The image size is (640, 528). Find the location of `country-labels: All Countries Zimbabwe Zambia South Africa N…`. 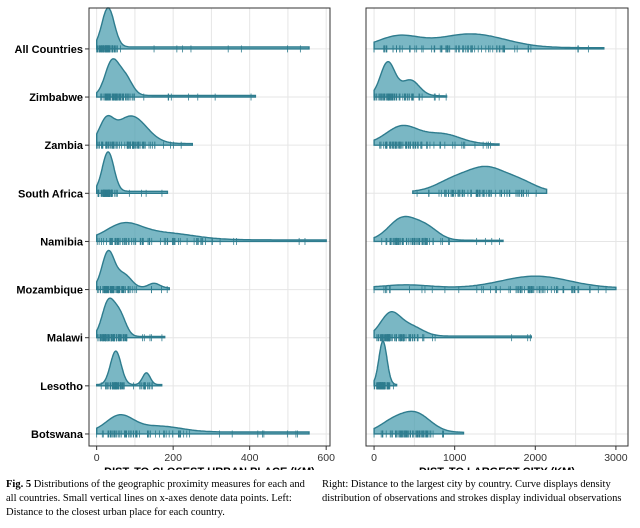

country-labels: All Countries Zimbabwe Zambia South Africa N… is located at coordinates (52, 242).